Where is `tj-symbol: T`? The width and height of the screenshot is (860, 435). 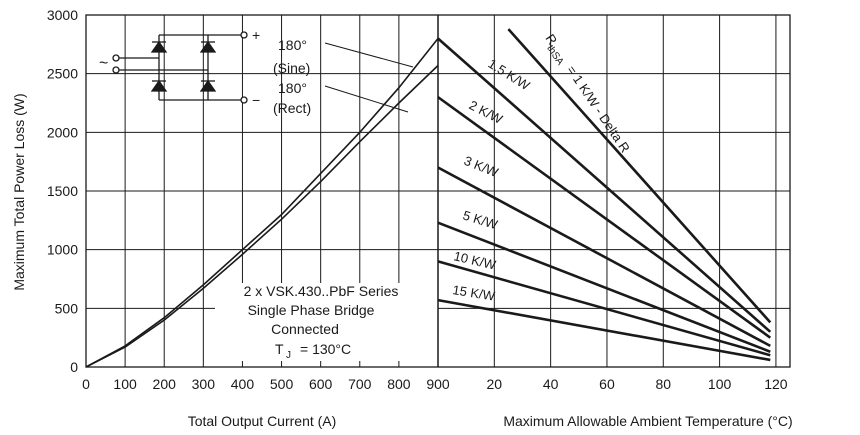
tj-symbol: T is located at coordinates (279, 349).